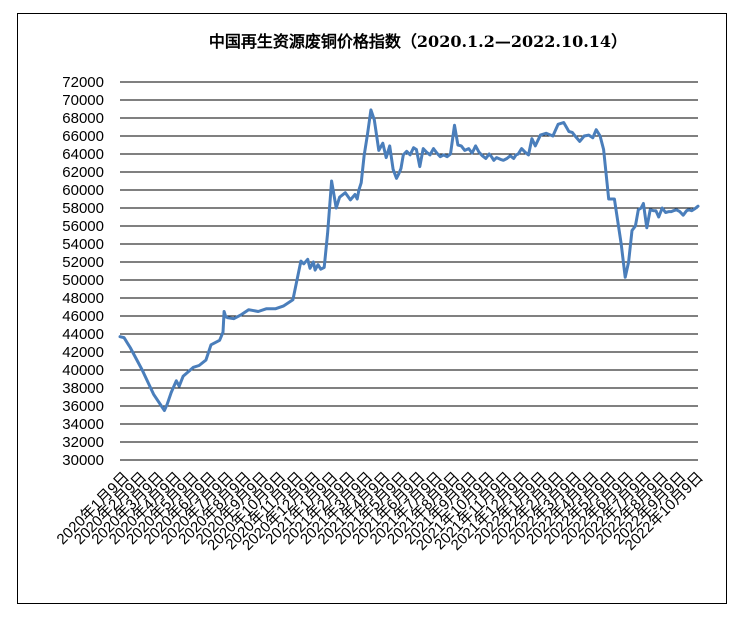 This screenshot has width=747, height=621. What do you see at coordinates (83, 352) in the screenshot?
I see `y-tick-label: 42000` at bounding box center [83, 352].